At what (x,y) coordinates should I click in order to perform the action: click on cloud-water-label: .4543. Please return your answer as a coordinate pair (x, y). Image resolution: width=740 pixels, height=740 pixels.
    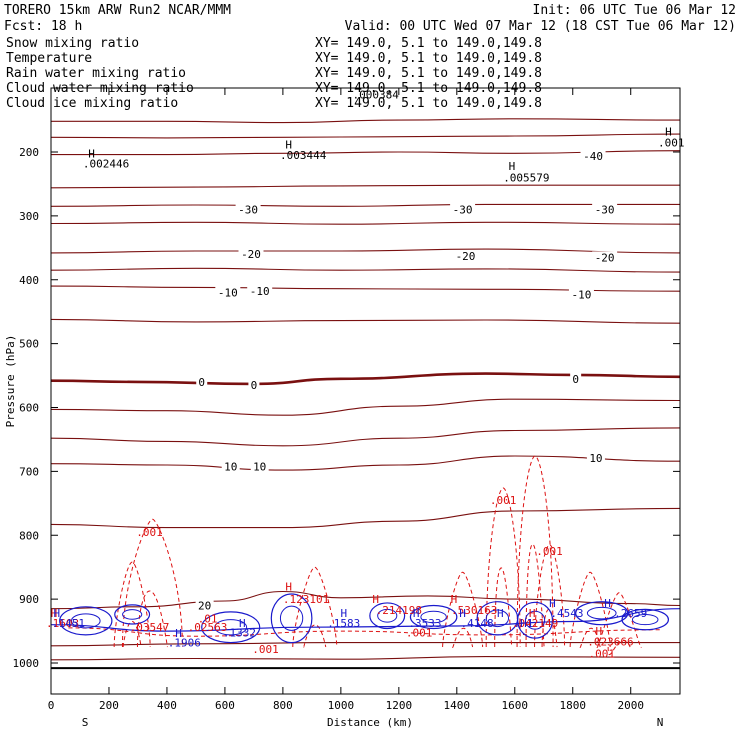
    Looking at the image, I should click on (566, 613).